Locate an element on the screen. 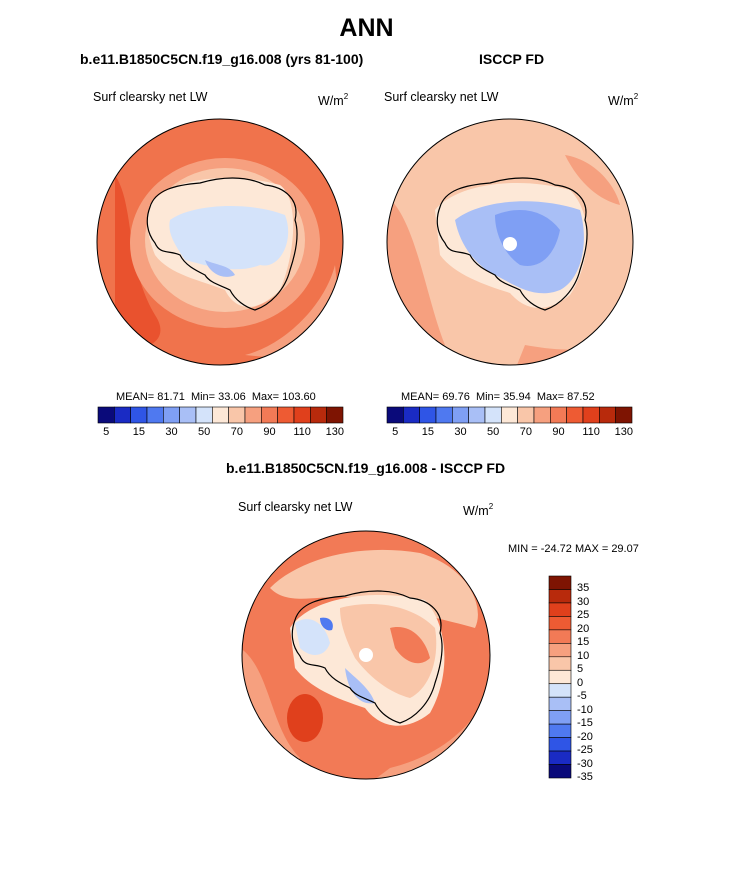  colorbar-obs-tick-label: 50 is located at coordinates (493, 432).